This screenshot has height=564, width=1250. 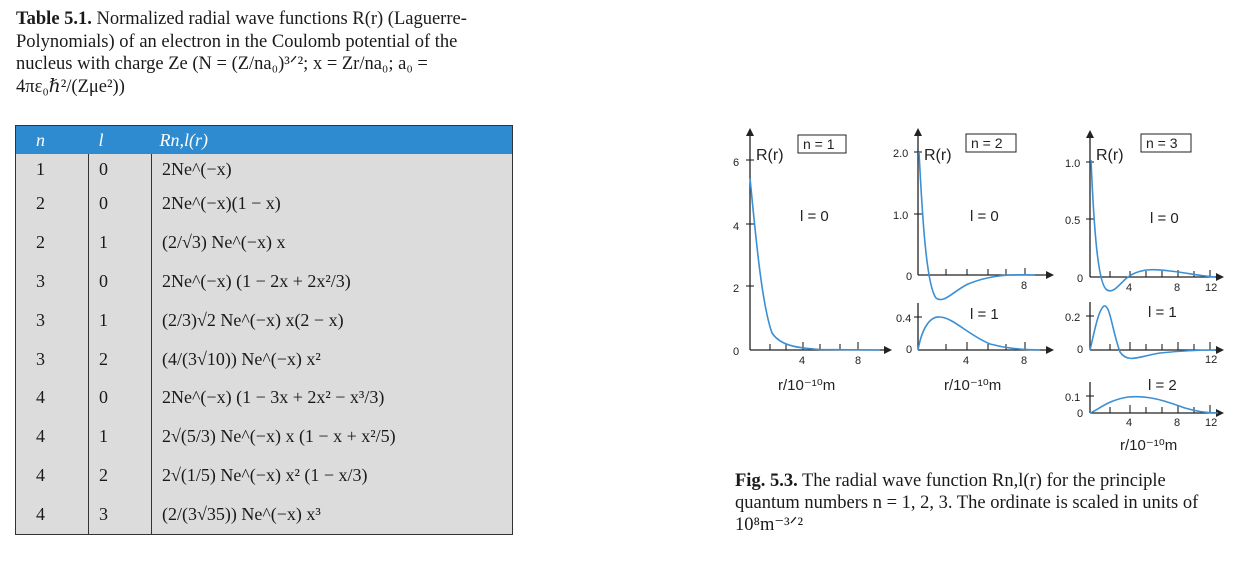 What do you see at coordinates (54, 19) in the screenshot?
I see `table-caption-label: Table 5.1.` at bounding box center [54, 19].